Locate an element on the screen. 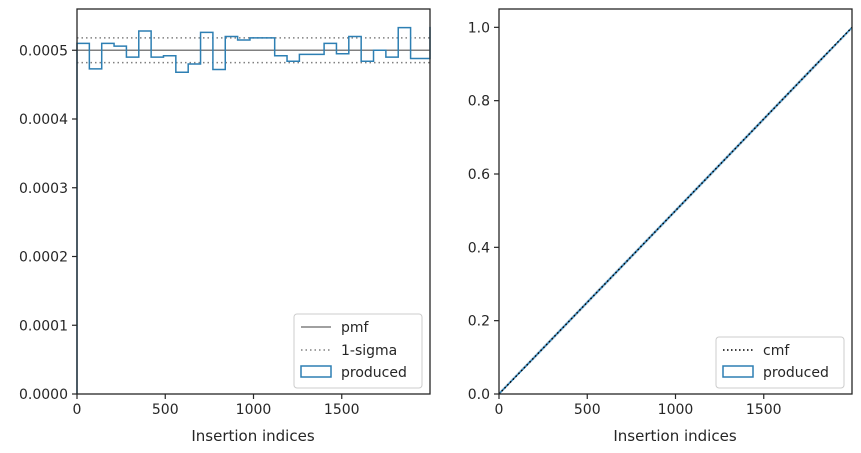 Image resolution: width=861 pixels, height=453 pixels. right-y-tick-label: 0.0 is located at coordinates (479, 395).